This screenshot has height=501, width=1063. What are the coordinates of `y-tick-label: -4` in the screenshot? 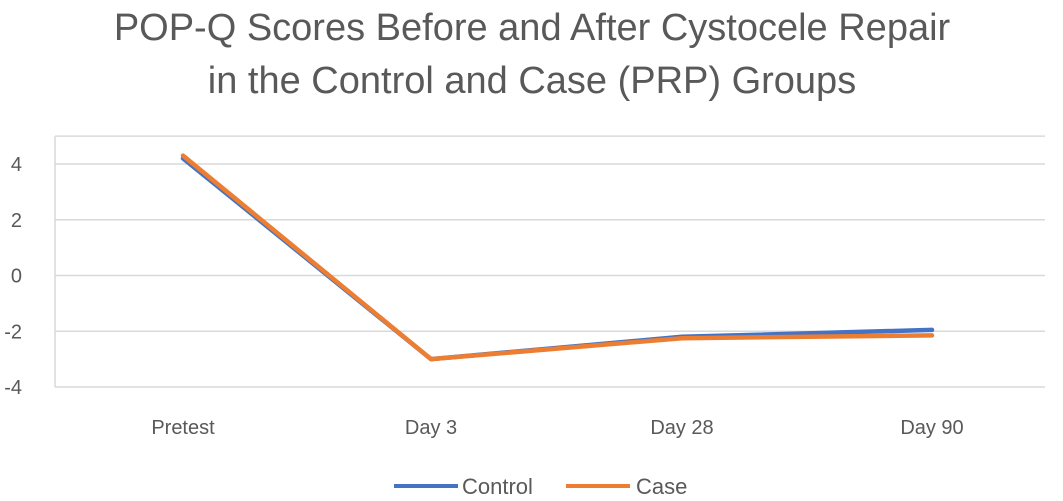 It's located at (13, 388).